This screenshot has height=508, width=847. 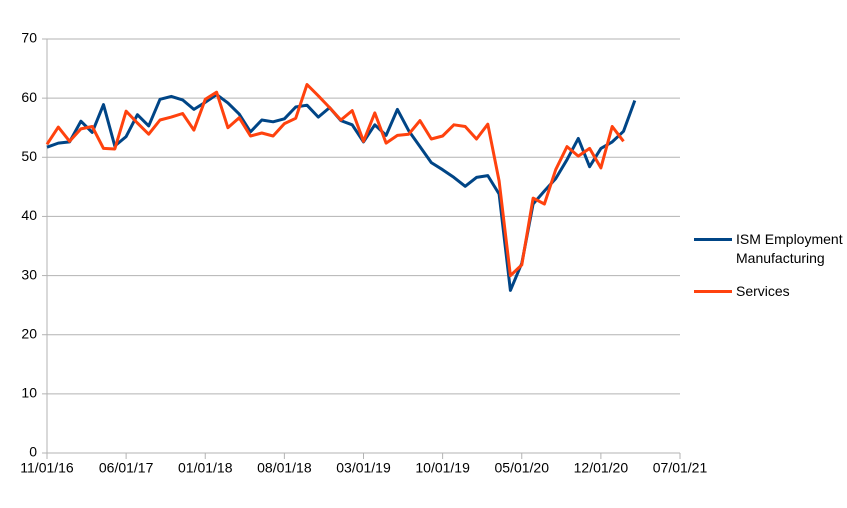 I want to click on x-tick-label: 05/01/20, so click(x=522, y=468).